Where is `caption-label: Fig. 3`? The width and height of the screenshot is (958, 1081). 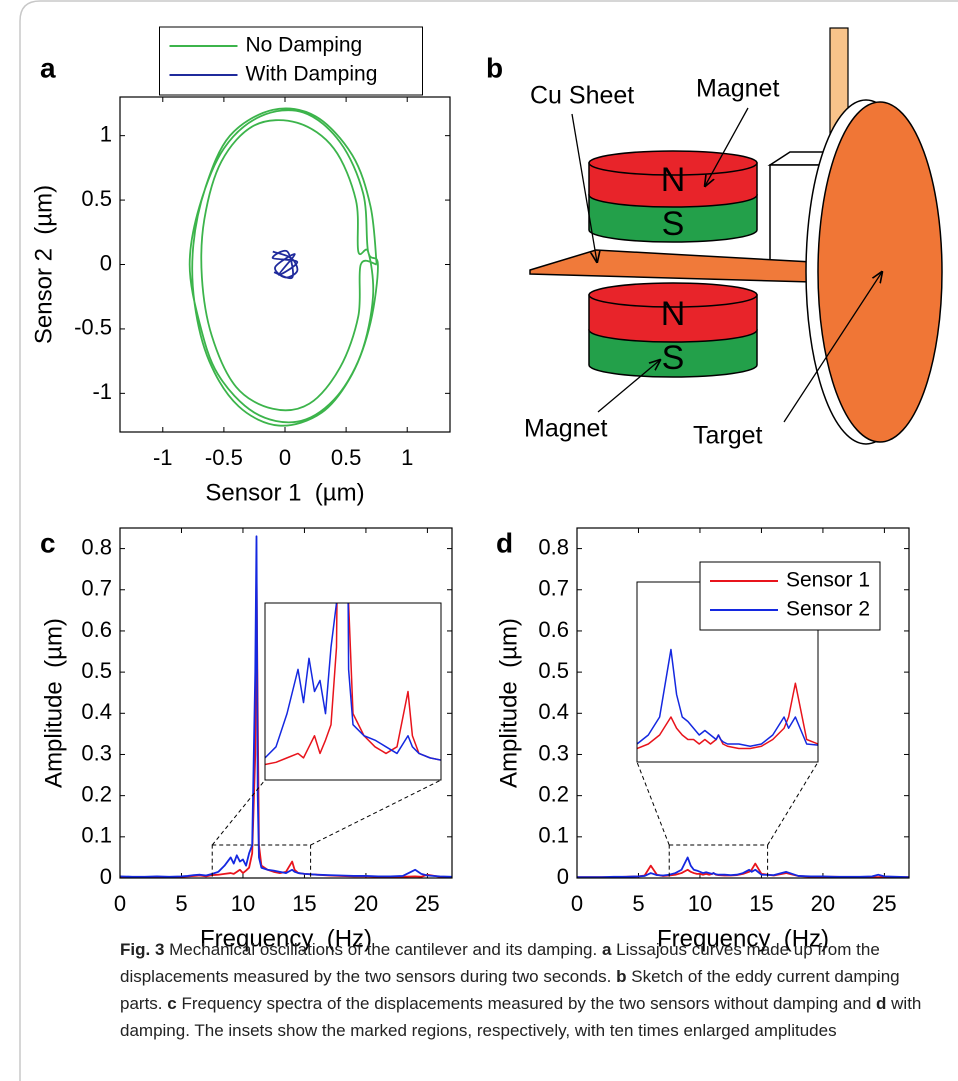
caption-label: Fig. 3 is located at coordinates (142, 949).